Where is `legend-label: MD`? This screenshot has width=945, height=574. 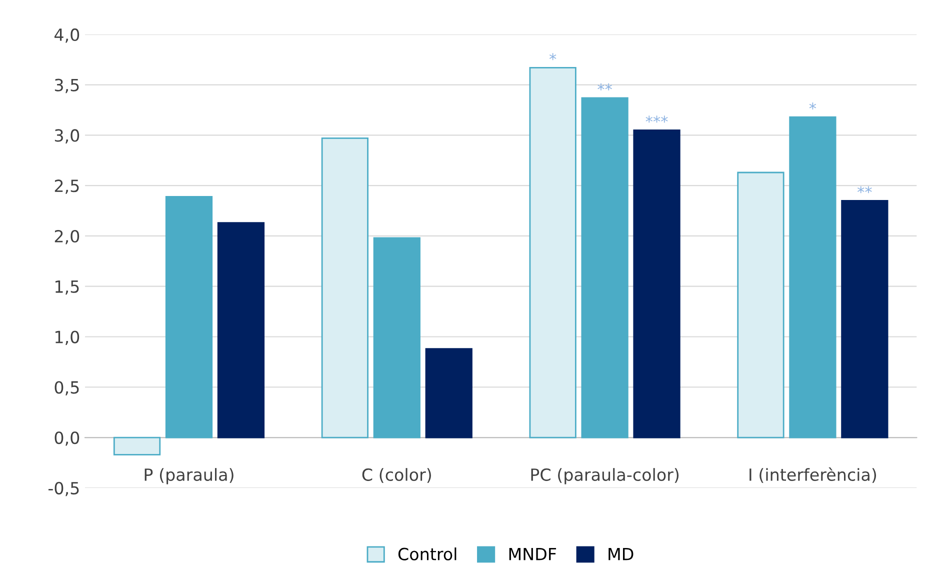
legend-label: MD is located at coordinates (621, 554).